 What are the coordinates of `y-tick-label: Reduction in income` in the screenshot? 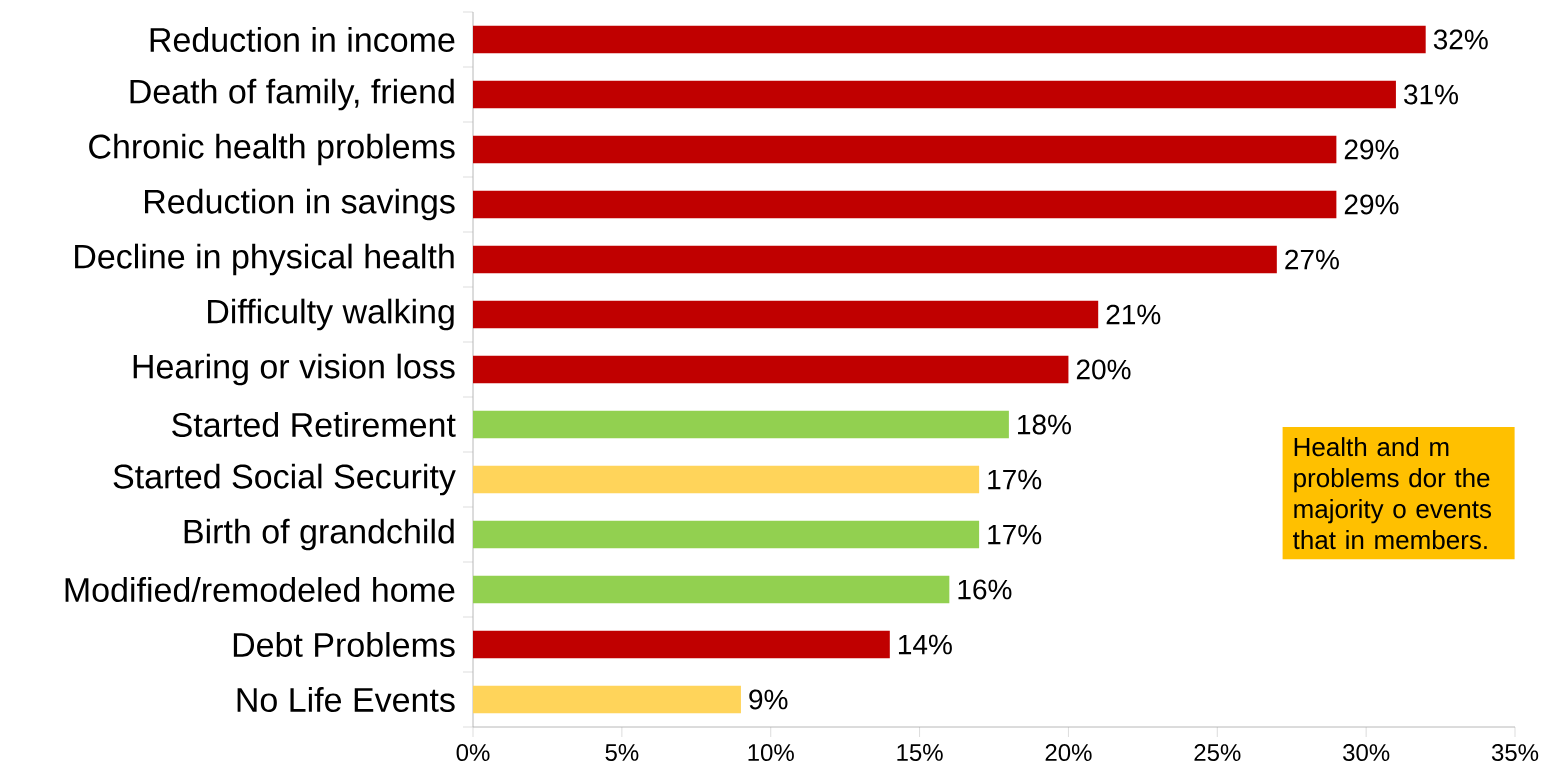 It's located at (302, 39).